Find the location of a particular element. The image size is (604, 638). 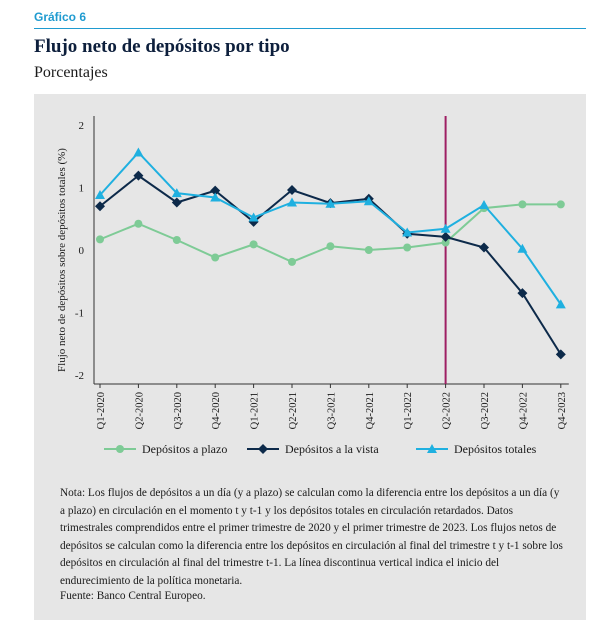

y-tick-label: 1 is located at coordinates (82, 189).